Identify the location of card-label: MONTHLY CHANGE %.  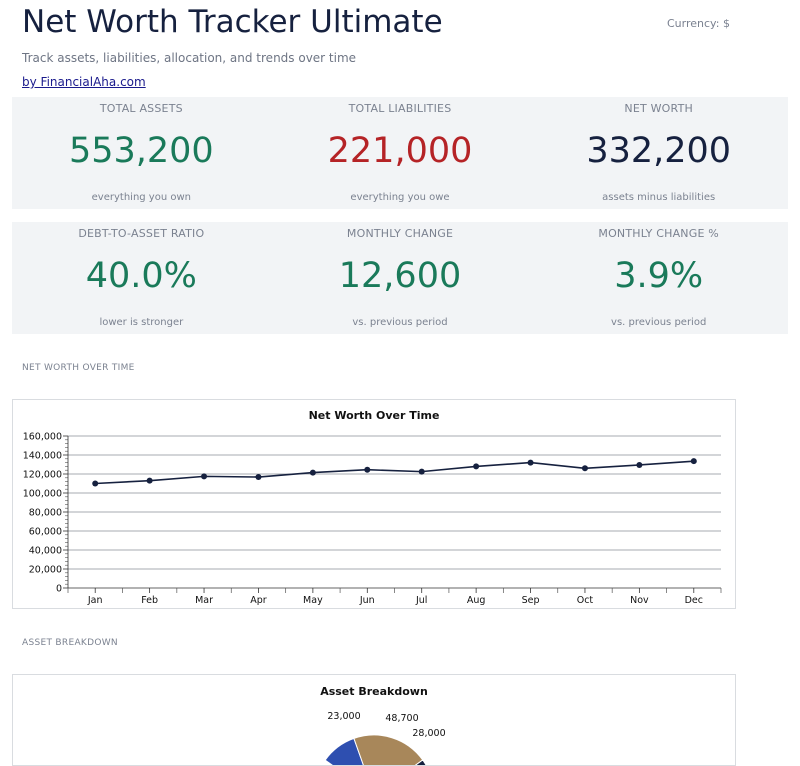
(658, 233).